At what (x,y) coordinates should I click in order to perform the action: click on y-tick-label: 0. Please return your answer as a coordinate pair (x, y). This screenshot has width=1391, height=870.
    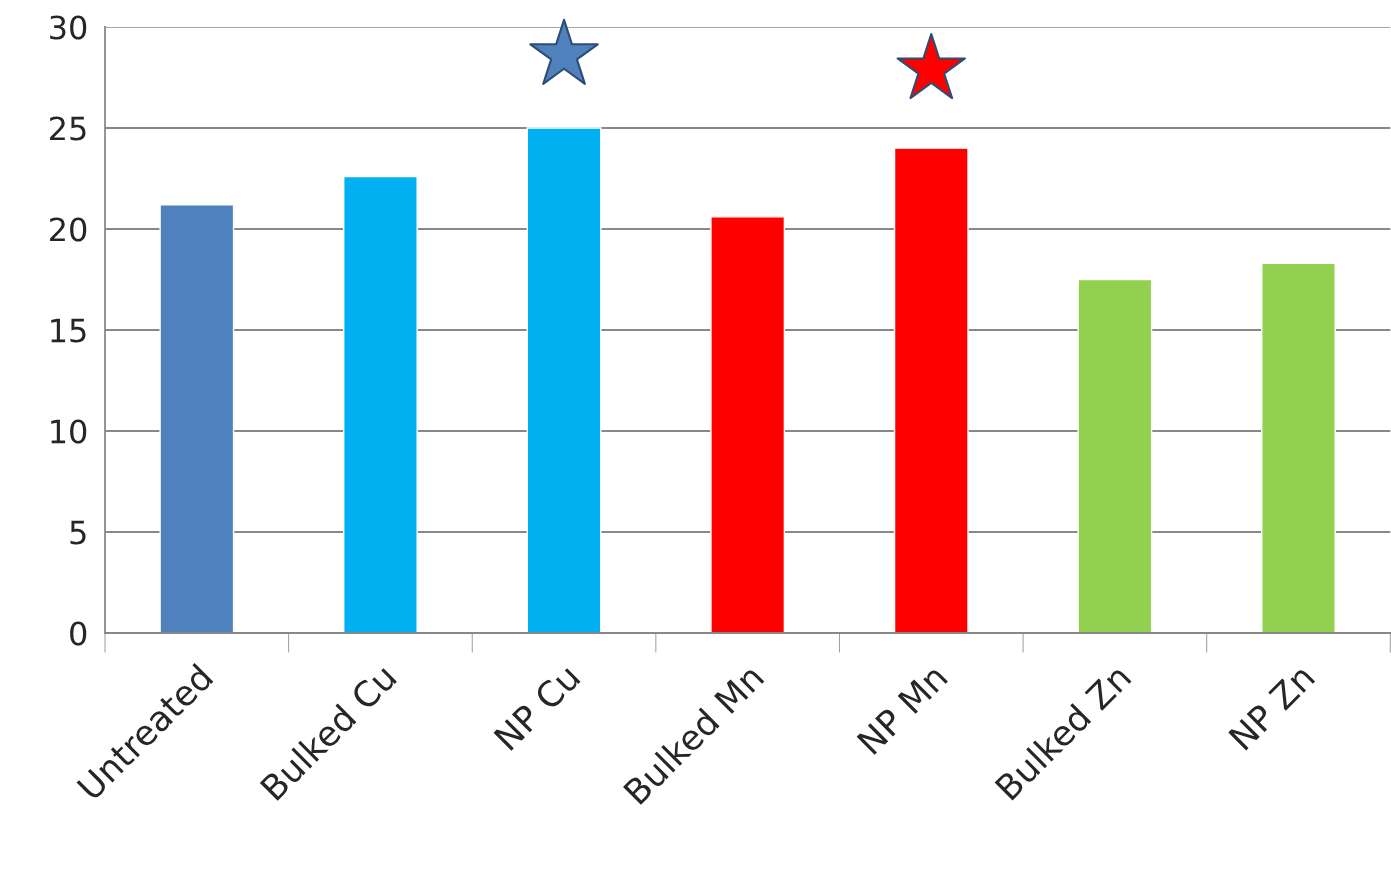
    Looking at the image, I should click on (78, 633).